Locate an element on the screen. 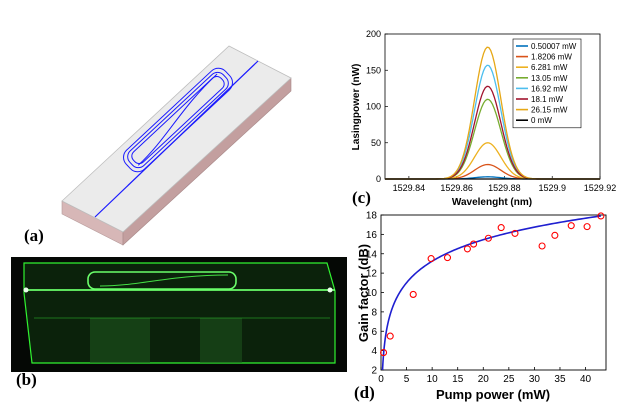 The width and height of the screenshot is (639, 419). racetrack-ring-inner is located at coordinates (178, 120).